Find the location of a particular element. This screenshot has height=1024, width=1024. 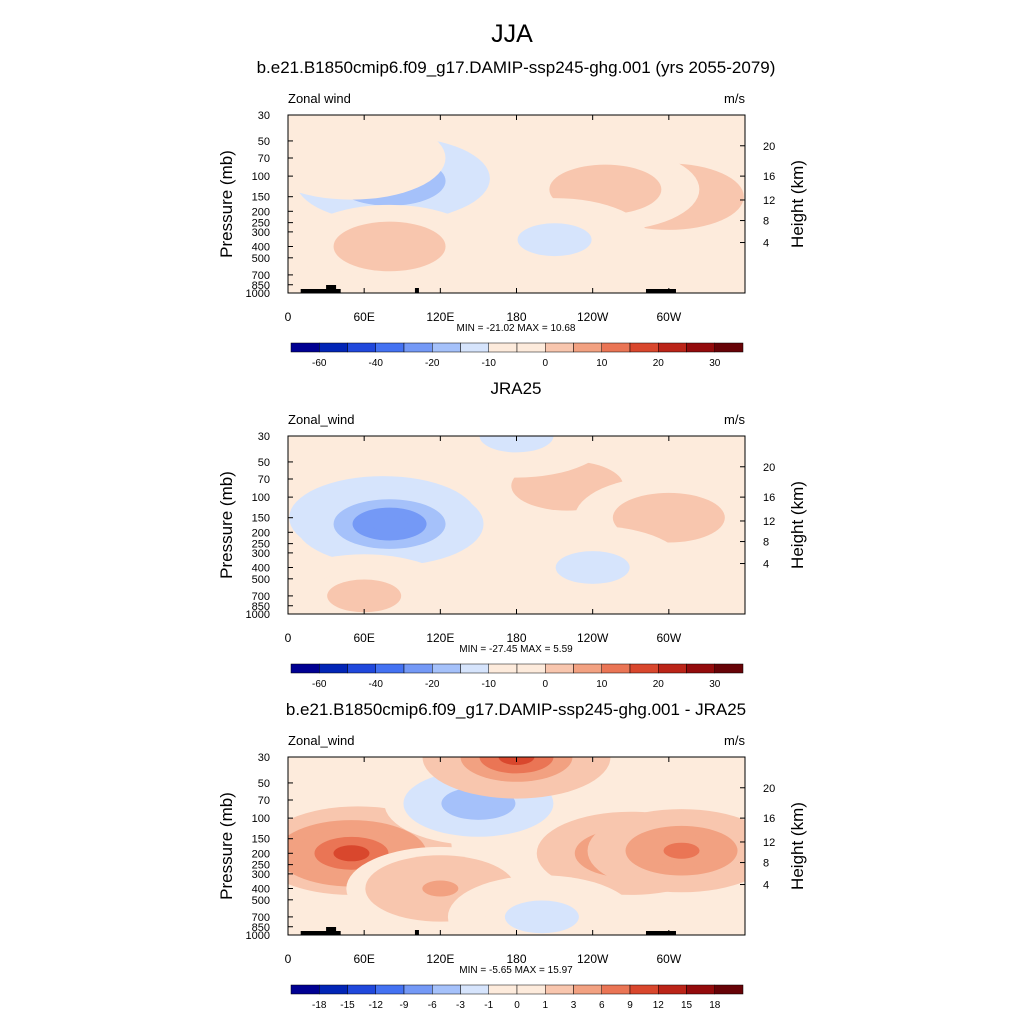

colorbar-label: -1 is located at coordinates (488, 1005).